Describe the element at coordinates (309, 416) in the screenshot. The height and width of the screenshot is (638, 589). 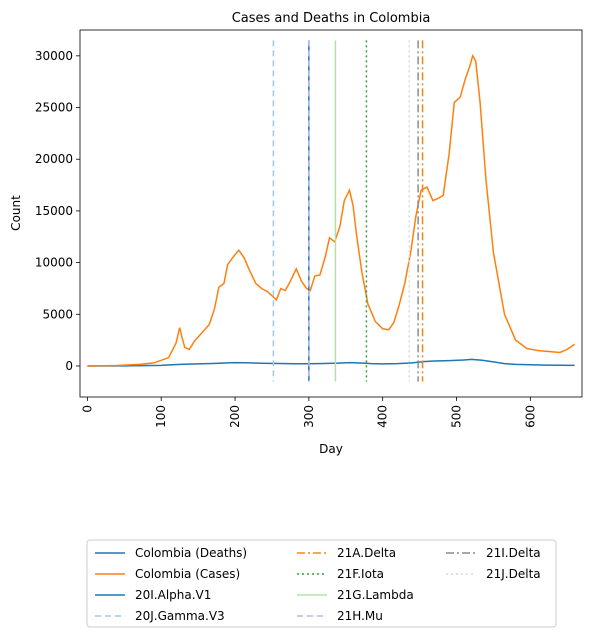
I see `x-tick-label: 300` at that location.